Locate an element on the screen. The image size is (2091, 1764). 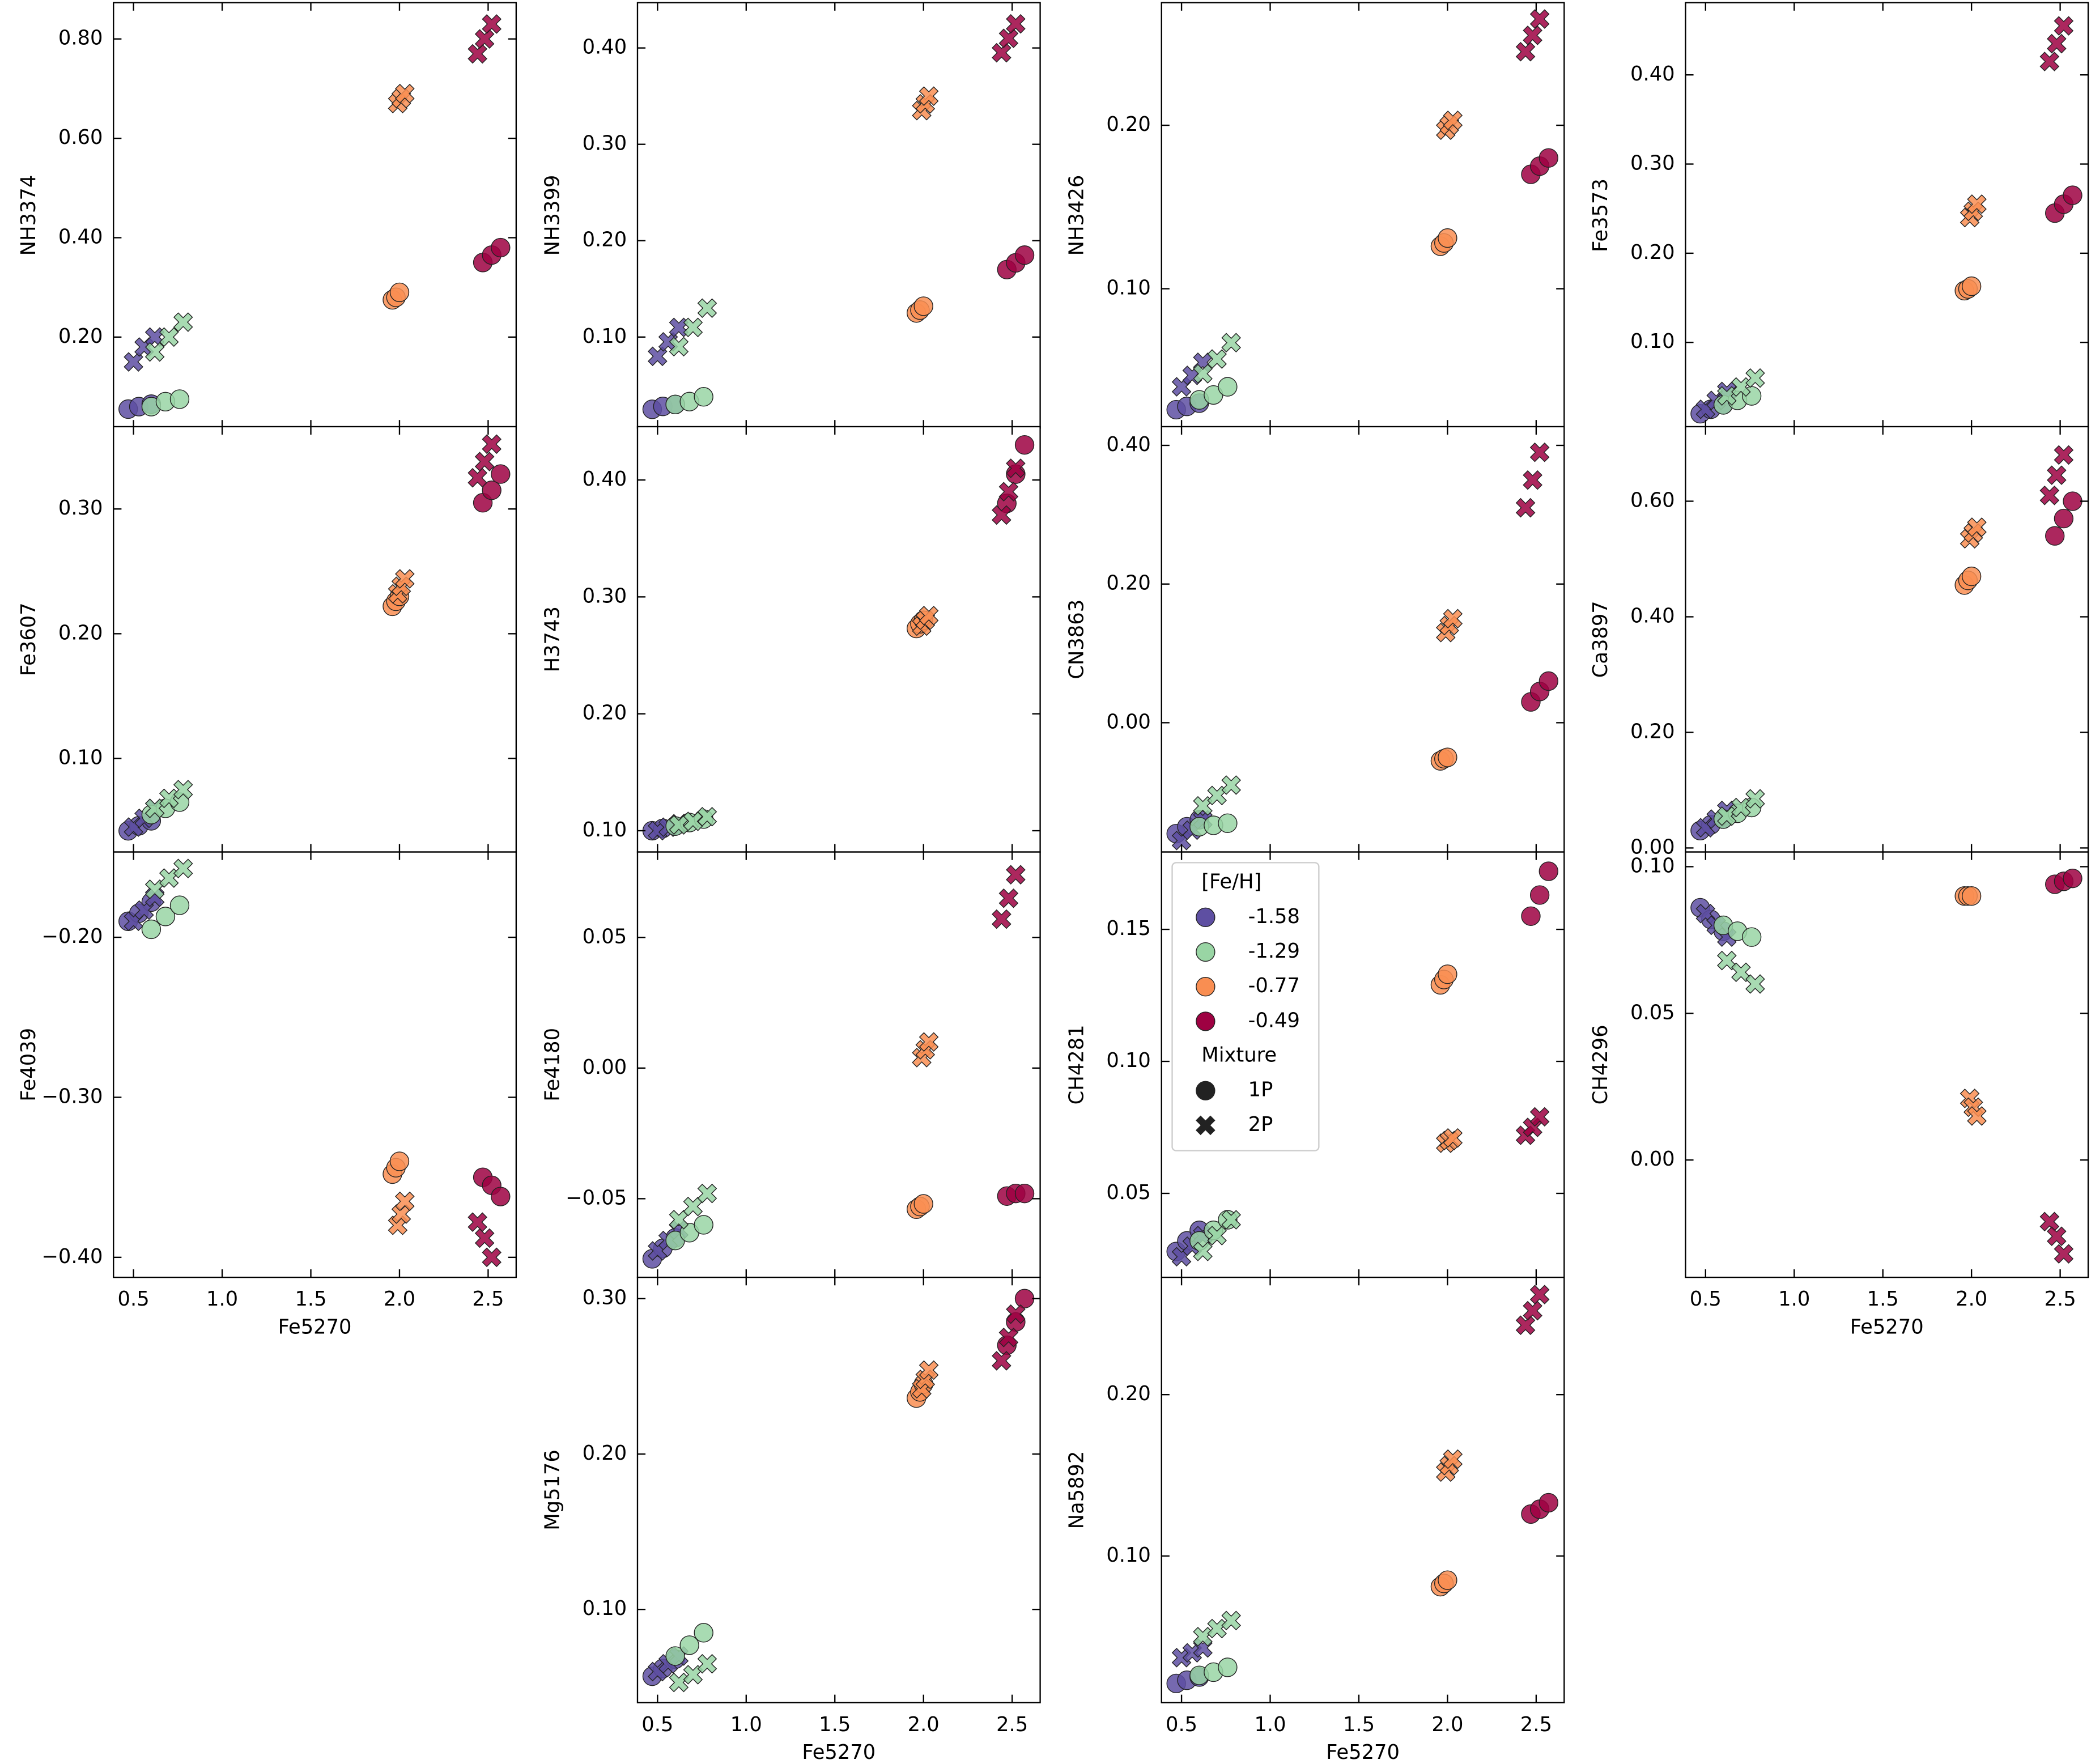
y-axis-label: CH4281 is located at coordinates (1076, 1064).